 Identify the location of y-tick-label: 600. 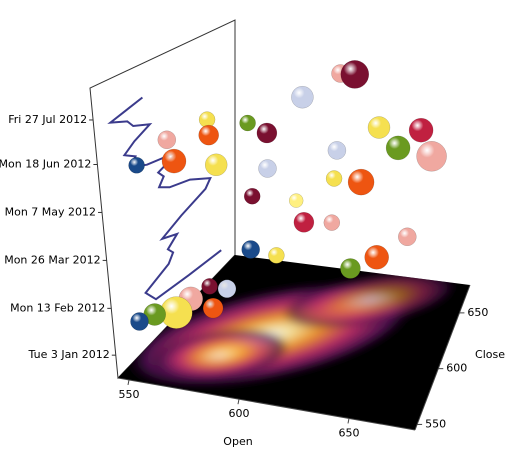
(456, 368).